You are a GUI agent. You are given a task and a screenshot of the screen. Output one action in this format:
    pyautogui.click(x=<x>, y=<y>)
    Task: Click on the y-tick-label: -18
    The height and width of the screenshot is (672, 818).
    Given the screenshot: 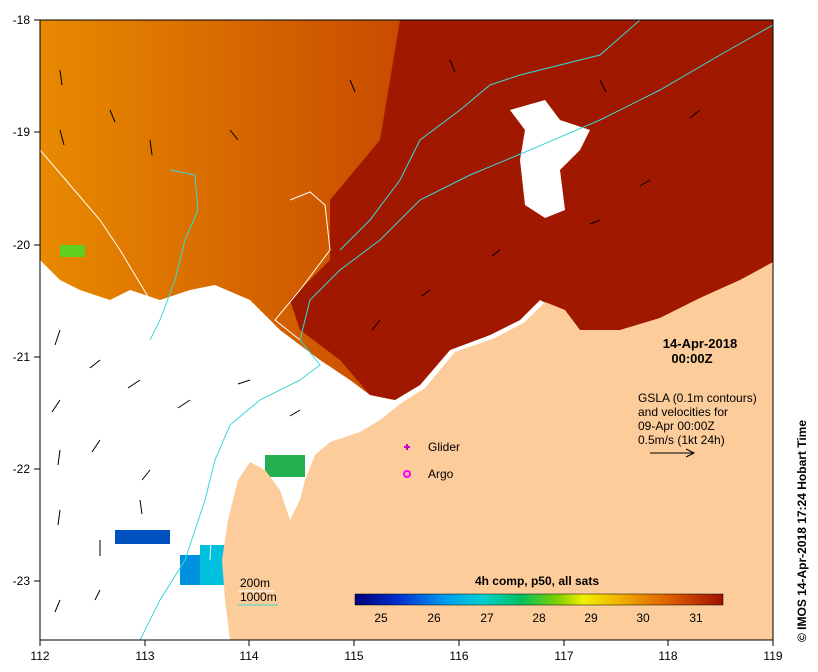 What is the action you would take?
    pyautogui.click(x=22, y=20)
    